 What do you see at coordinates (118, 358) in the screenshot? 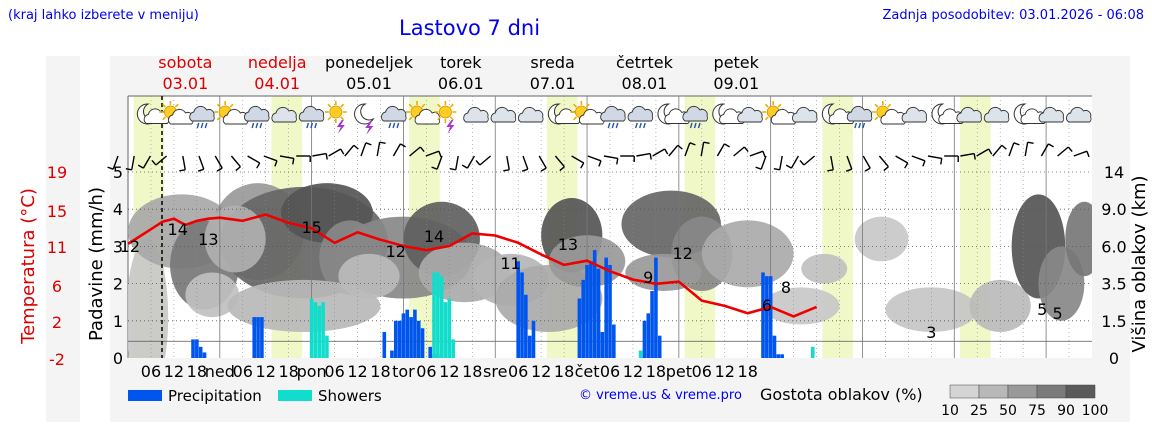
I see `precip-tick-label: 0` at bounding box center [118, 358].